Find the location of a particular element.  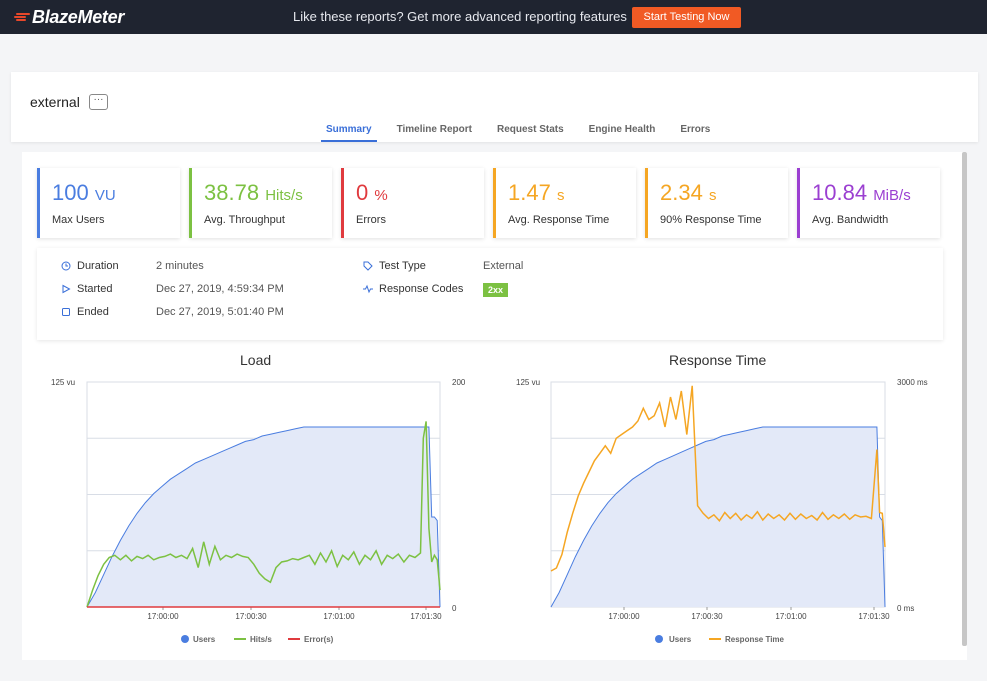

tab-engine-health: Engine Health is located at coordinates (622, 129).